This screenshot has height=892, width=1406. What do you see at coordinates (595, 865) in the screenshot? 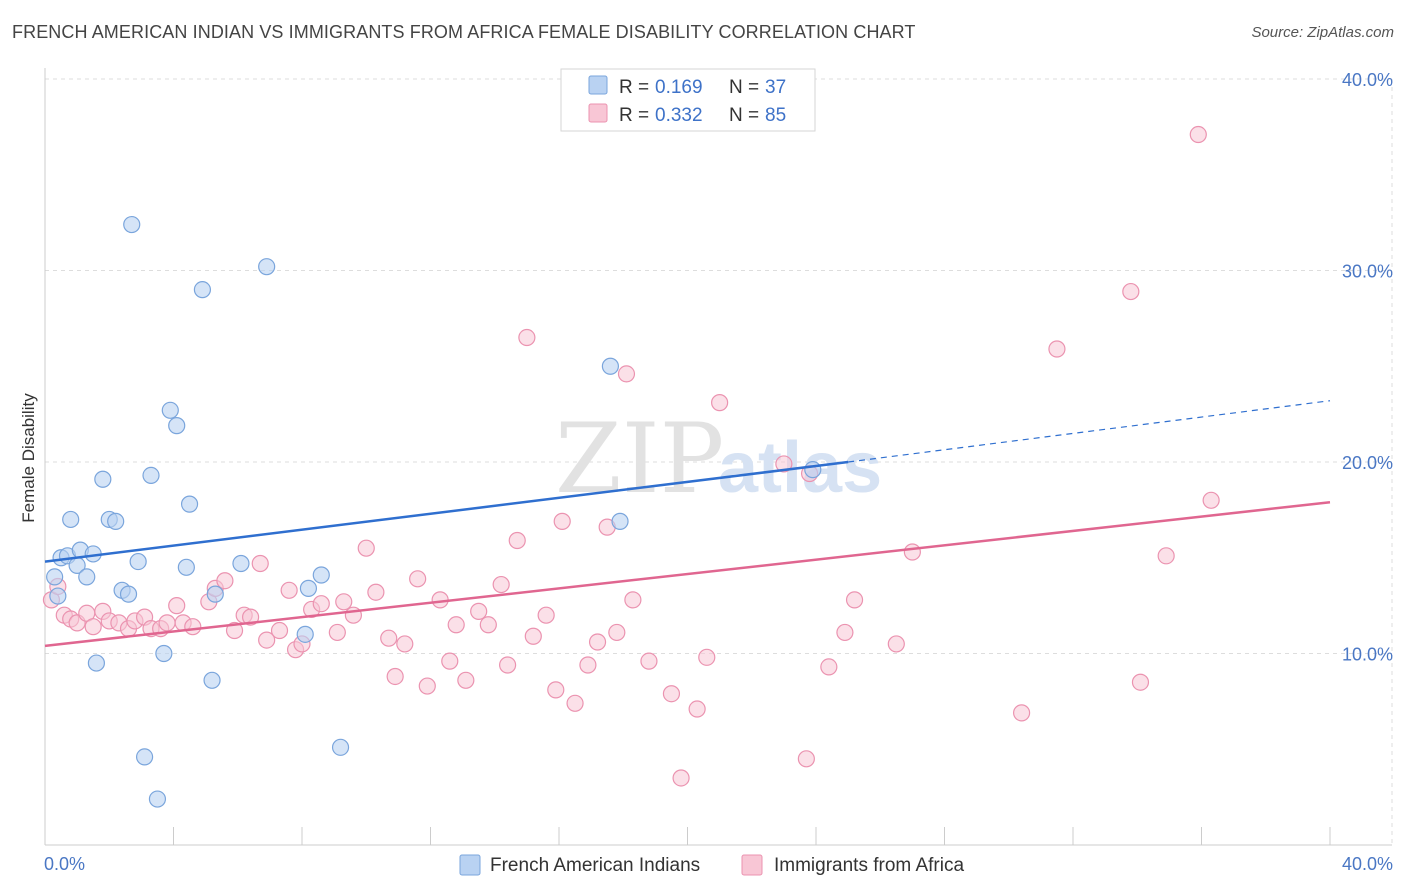
I see `series-legend-label-french-american-indians: French American Indians` at bounding box center [595, 865].